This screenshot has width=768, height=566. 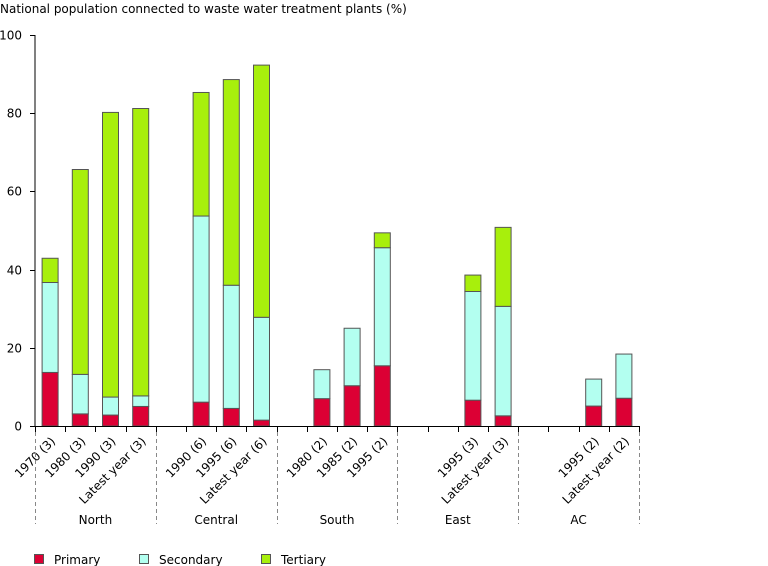 I want to click on y-tick-label: 100, so click(x=11, y=36).